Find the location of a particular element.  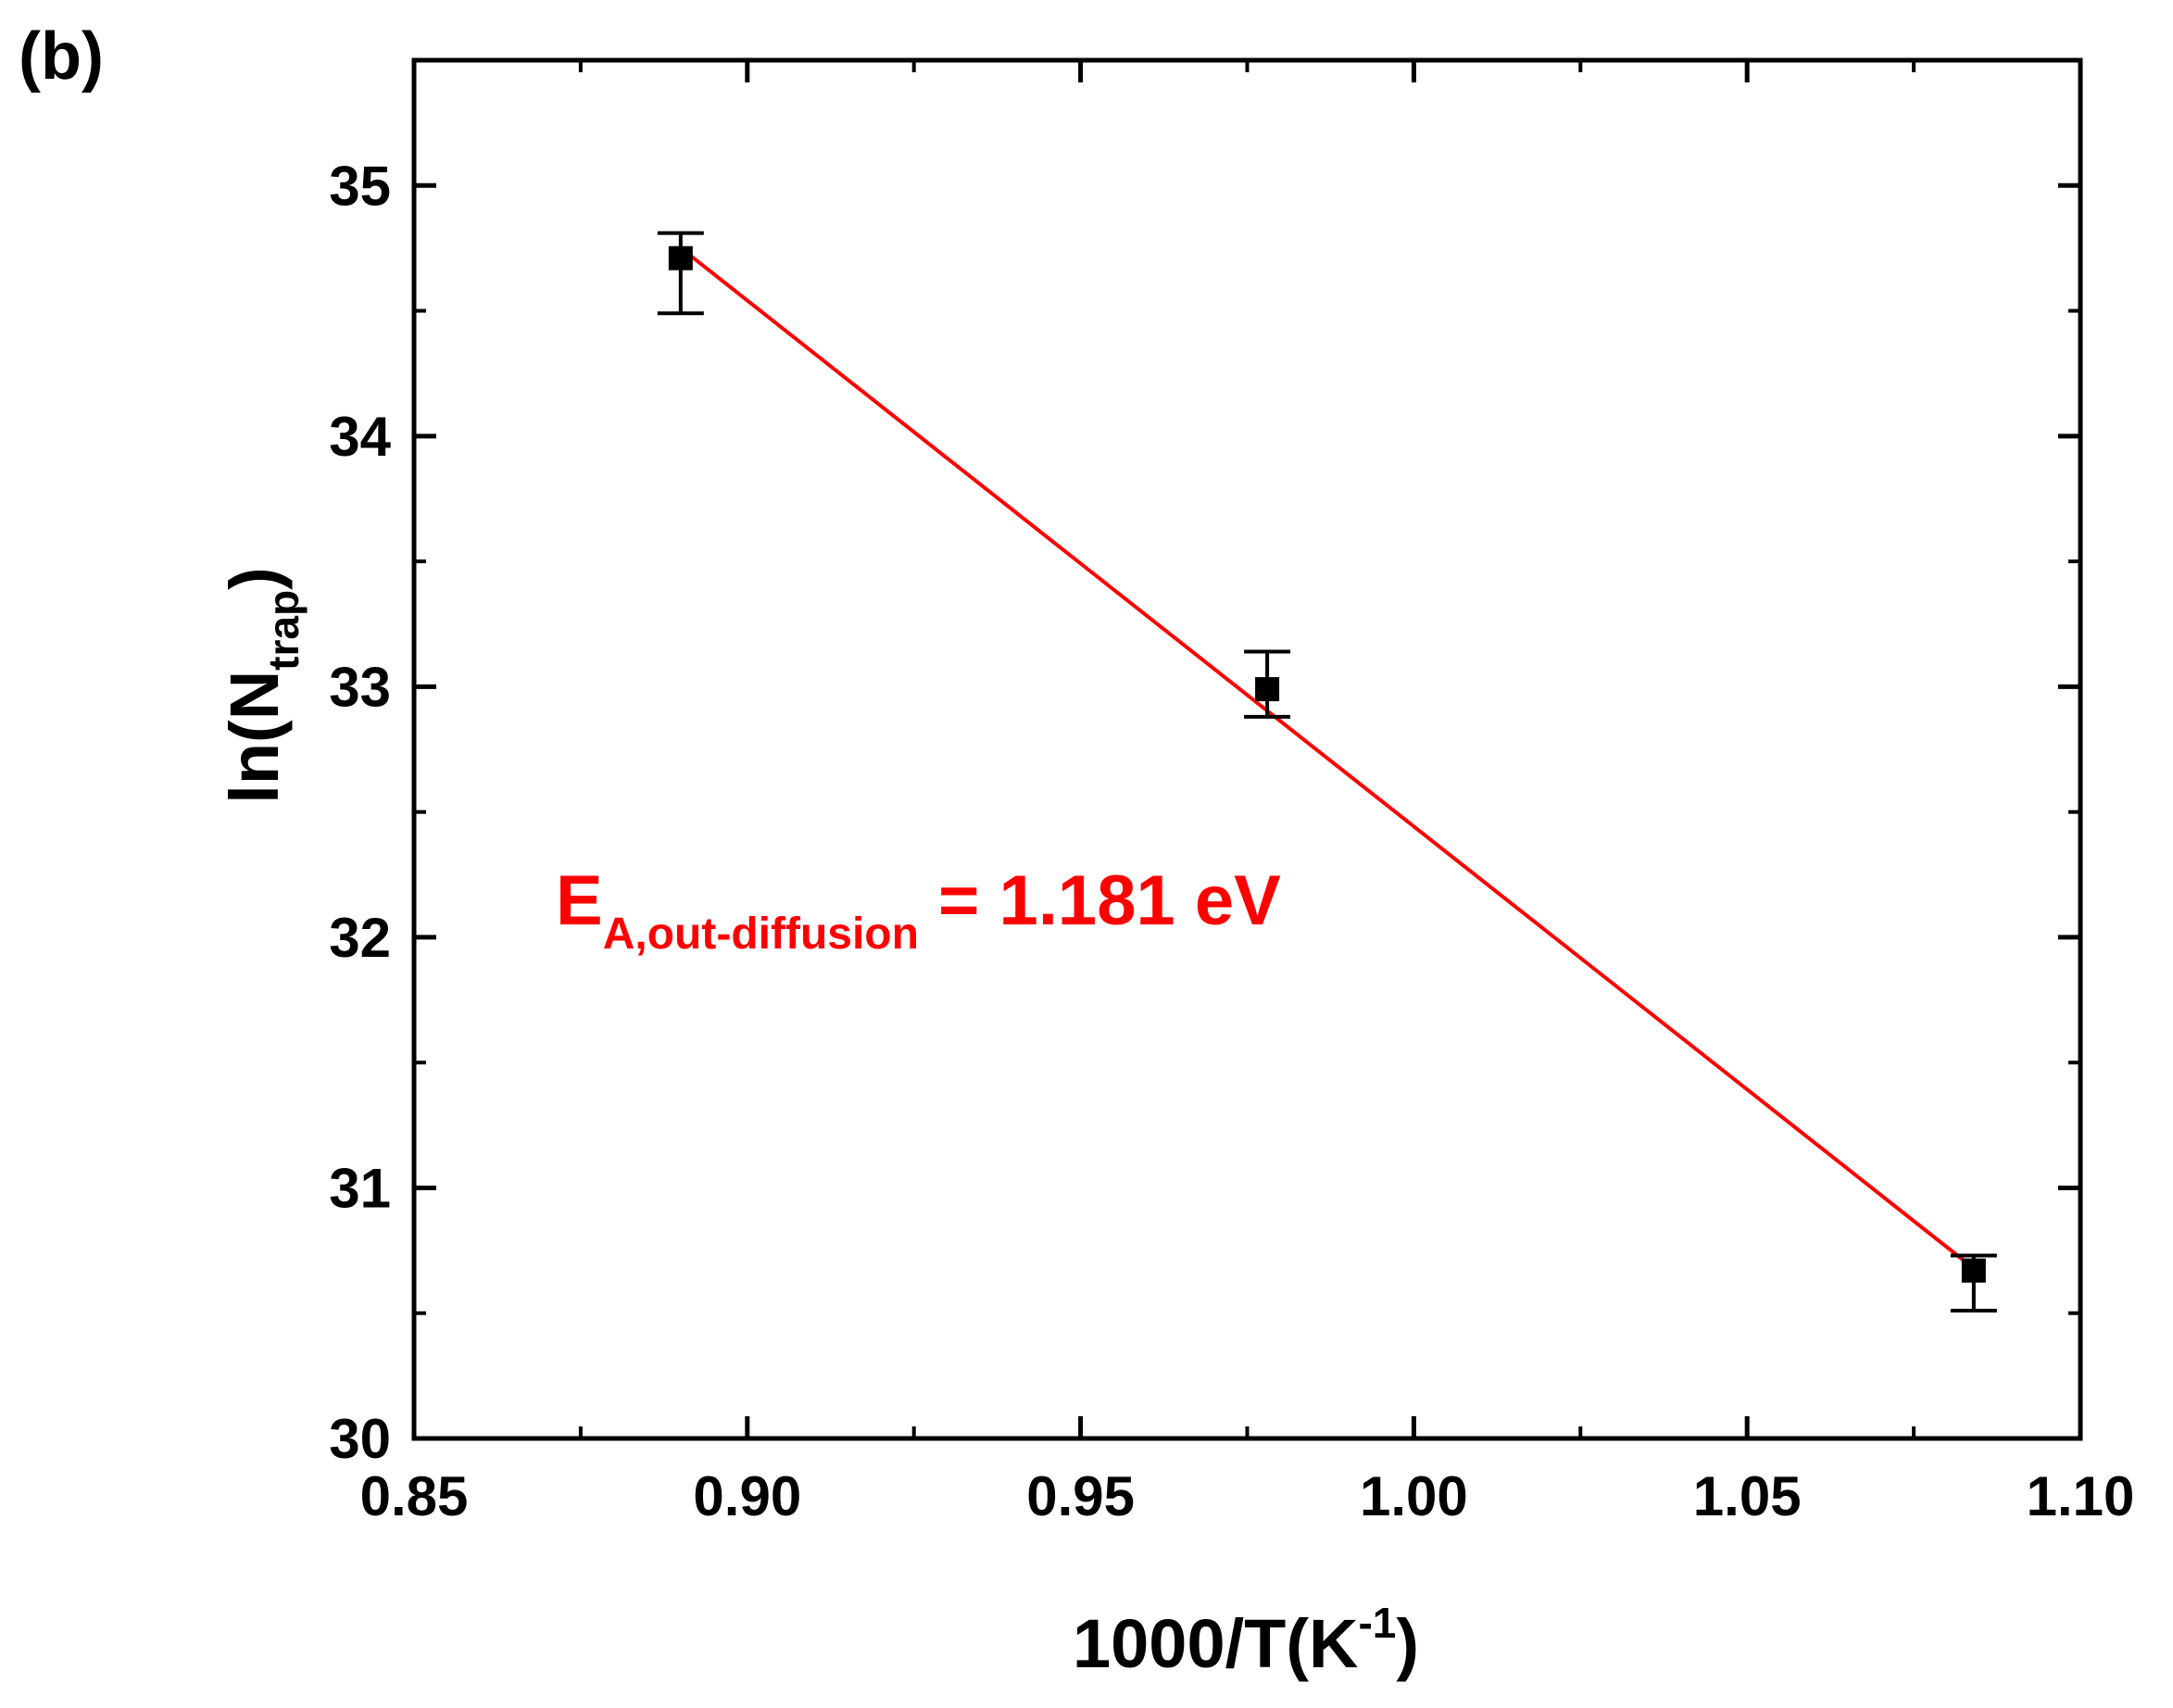

x-tick-label: 0.85 is located at coordinates (415, 1496).